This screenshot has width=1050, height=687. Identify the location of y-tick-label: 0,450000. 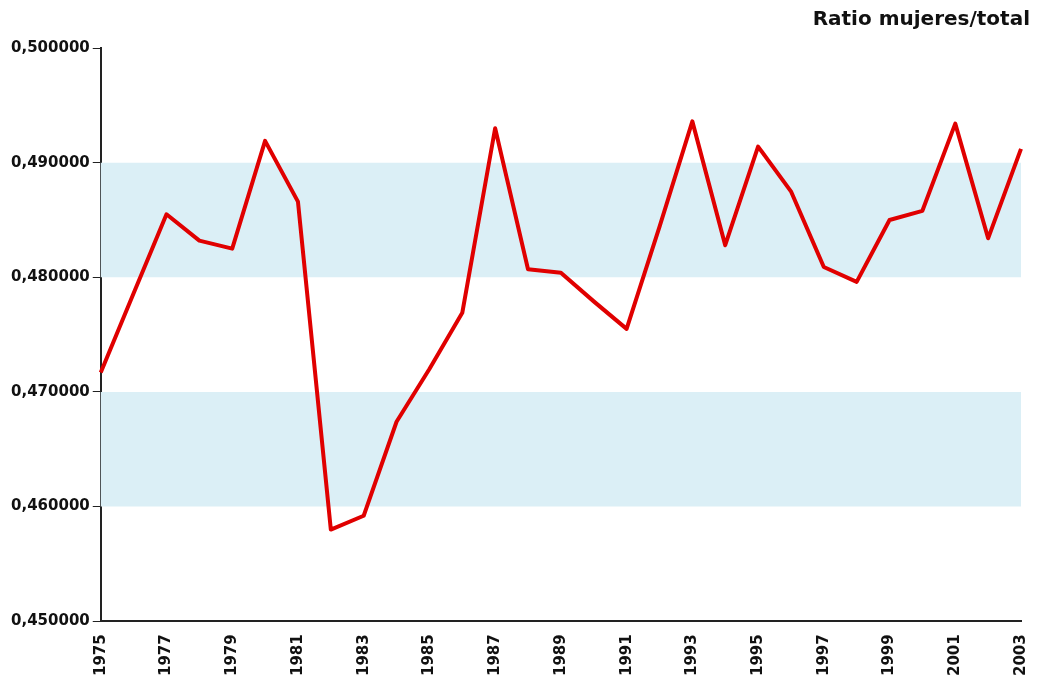
(50, 620).